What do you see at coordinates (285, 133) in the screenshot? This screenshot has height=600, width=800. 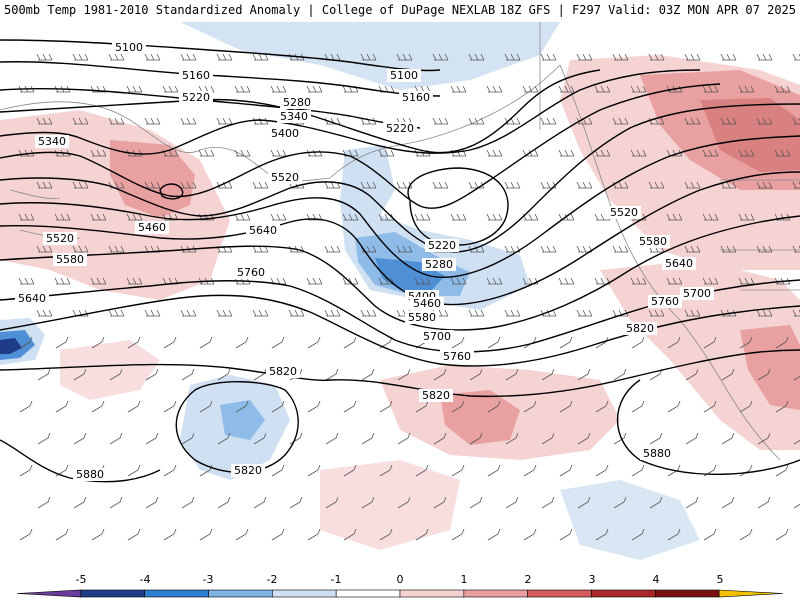 I see `label-5400-a: 5400` at bounding box center [285, 133].